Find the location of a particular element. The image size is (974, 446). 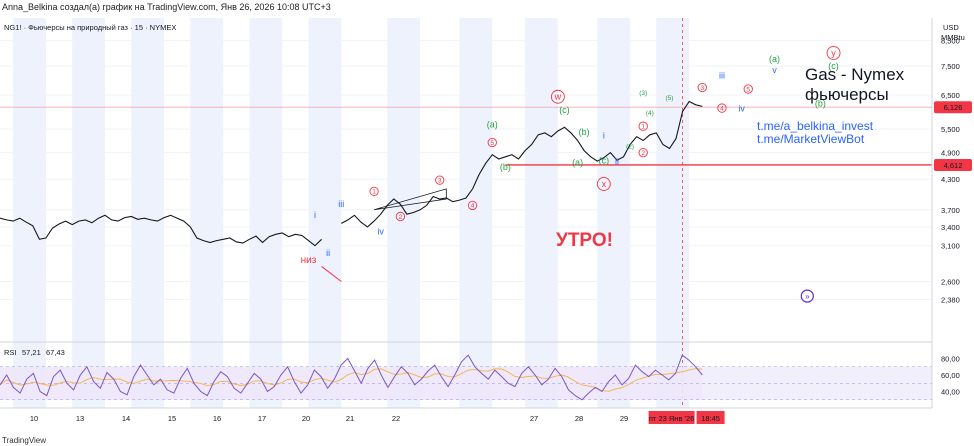

wave-label-red: 1 is located at coordinates (374, 192).